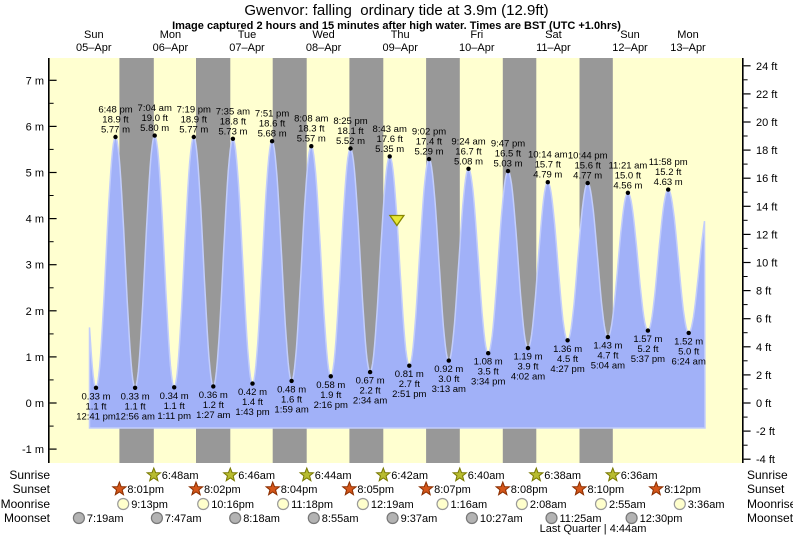  Describe the element at coordinates (766, 67) in the screenshot. I see `y-axis-label-ft: 24 ft` at that location.